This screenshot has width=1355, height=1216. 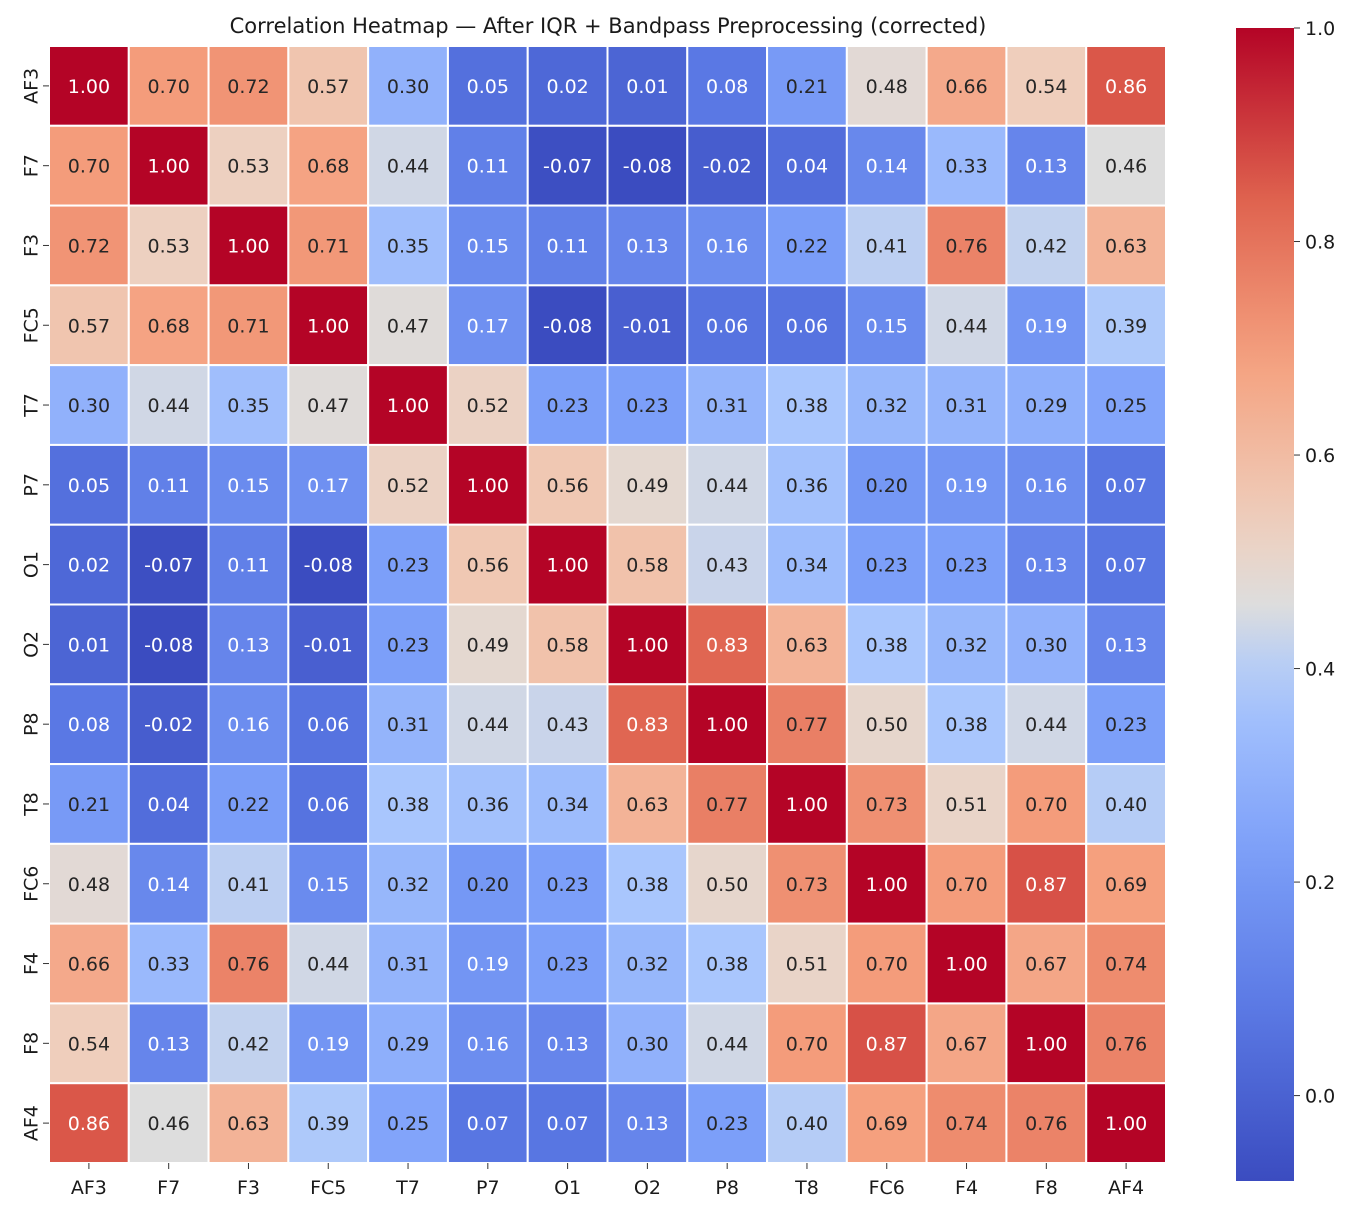 What do you see at coordinates (1126, 167) in the screenshot?
I see `cell-value-label: 0.46` at bounding box center [1126, 167].